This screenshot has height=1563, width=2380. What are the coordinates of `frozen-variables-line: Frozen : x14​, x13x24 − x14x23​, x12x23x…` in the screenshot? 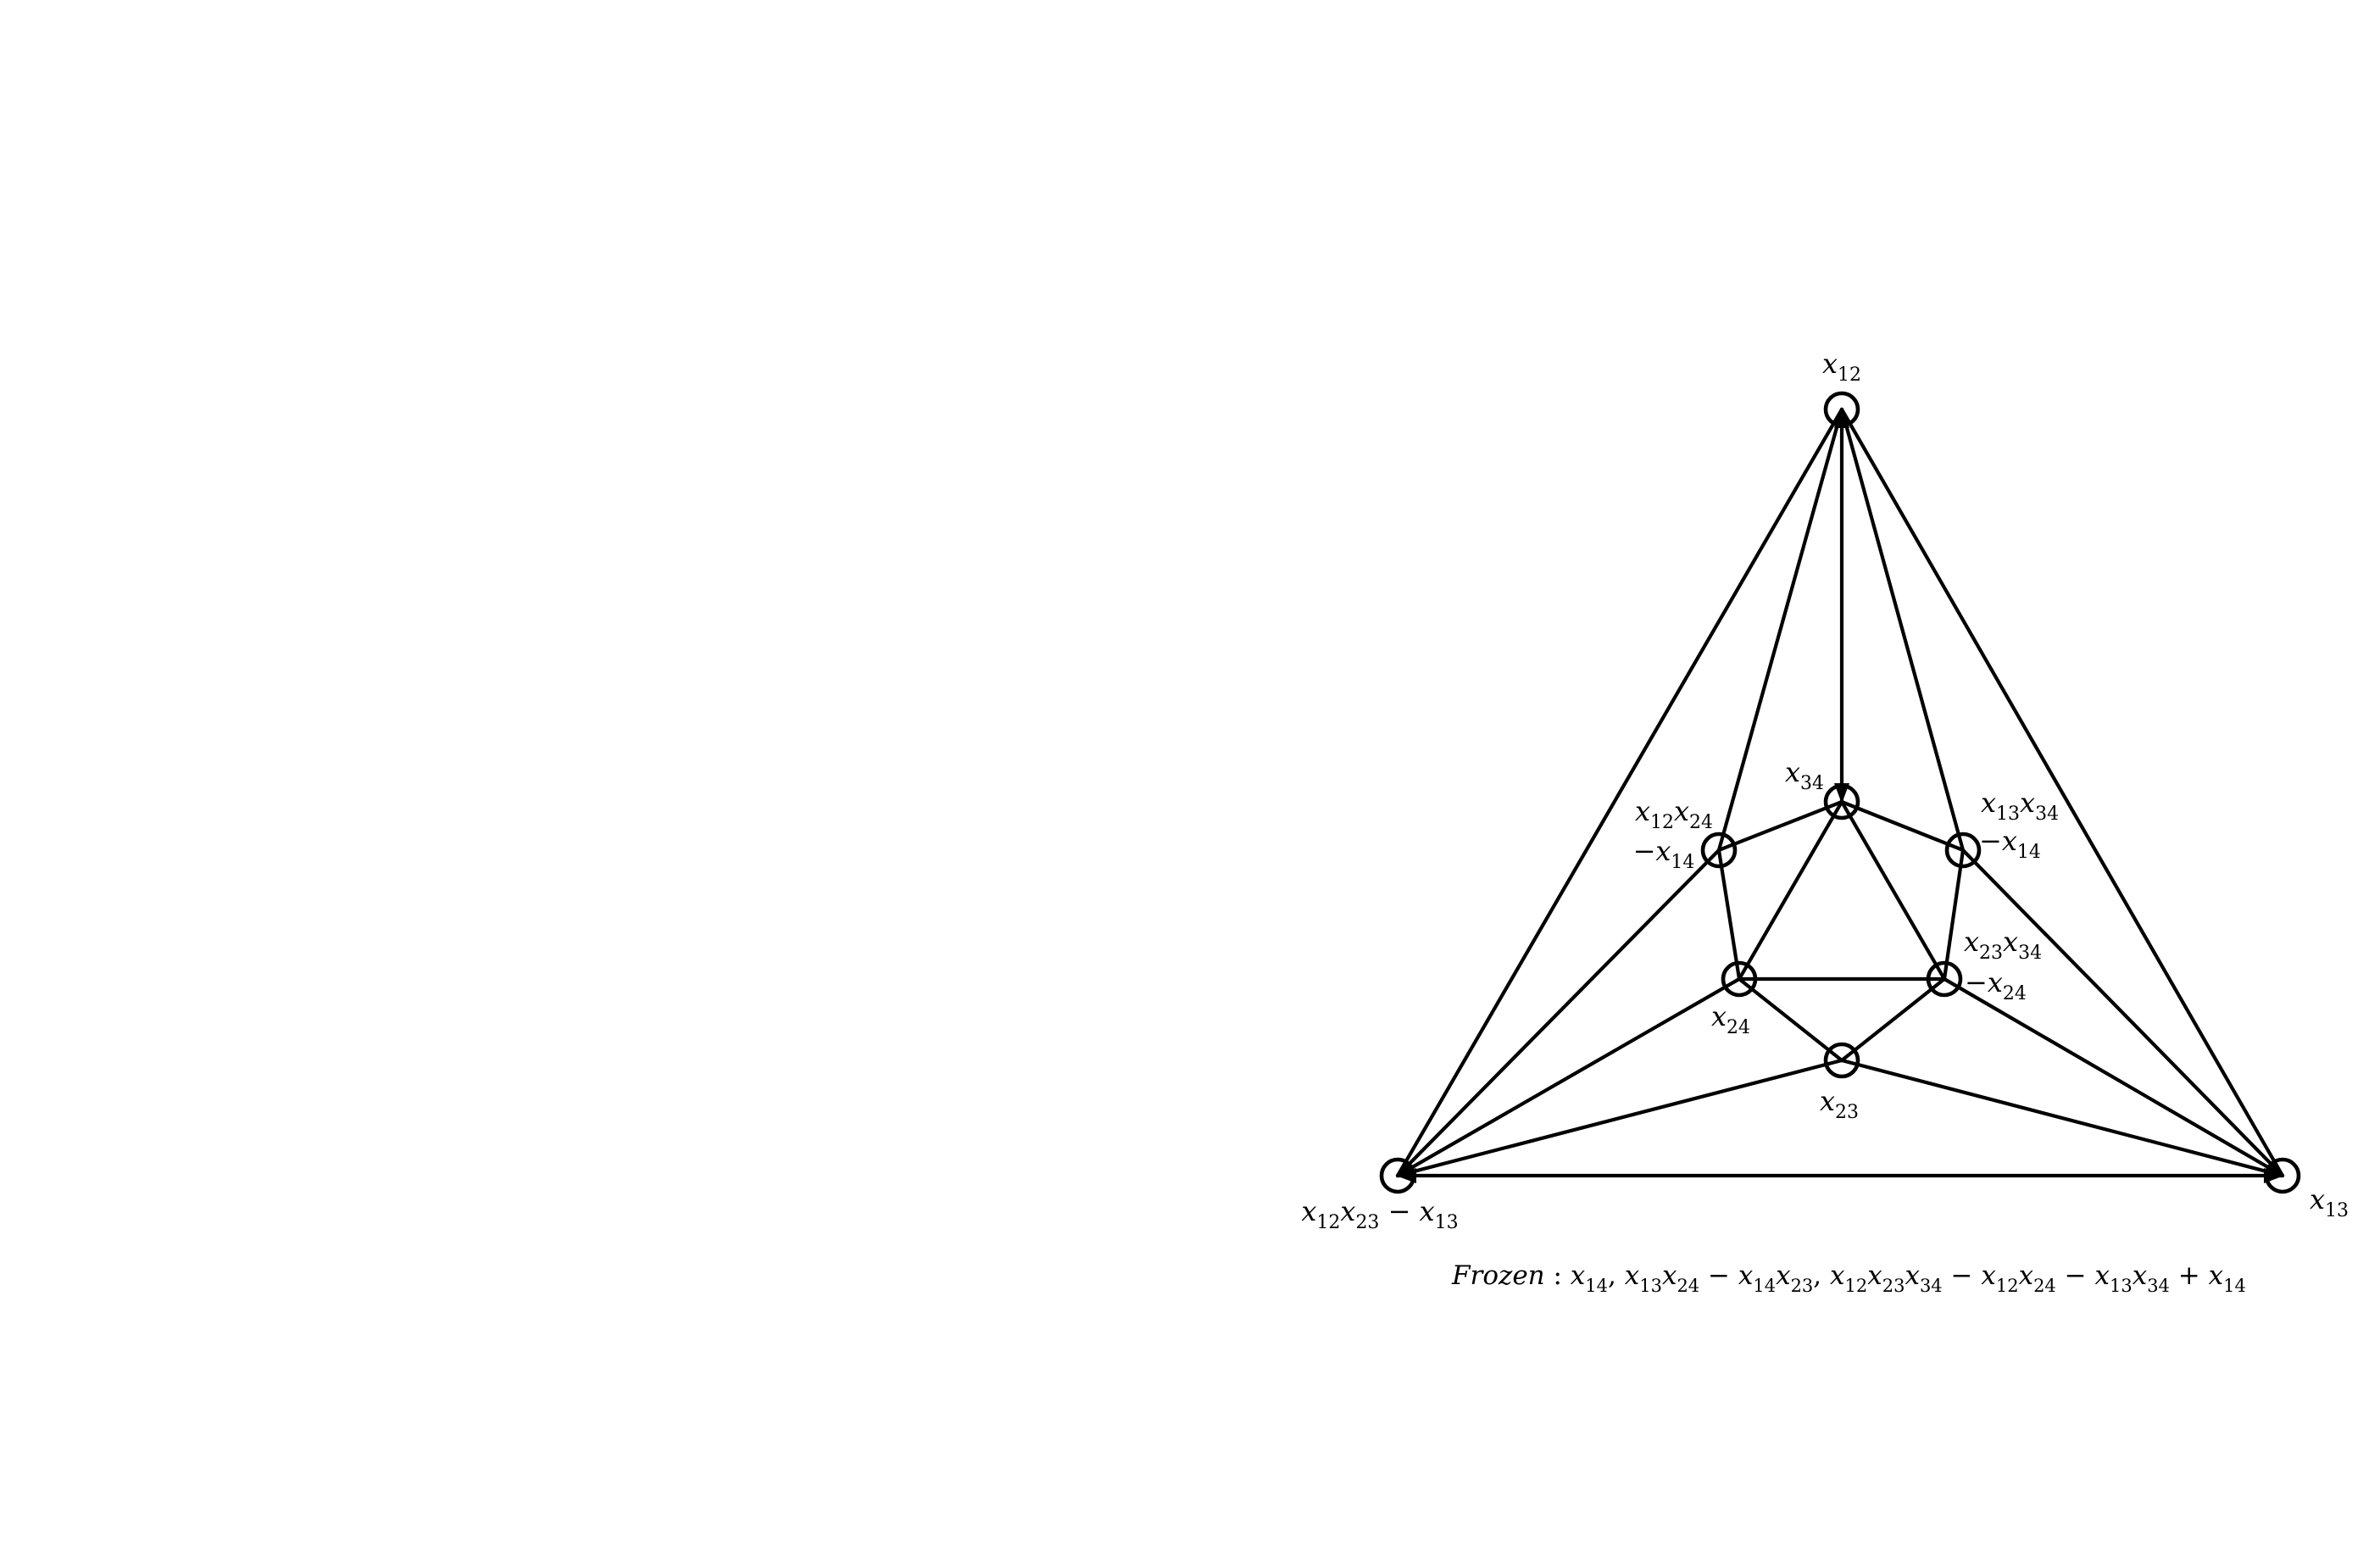 It's located at (1848, 1278).